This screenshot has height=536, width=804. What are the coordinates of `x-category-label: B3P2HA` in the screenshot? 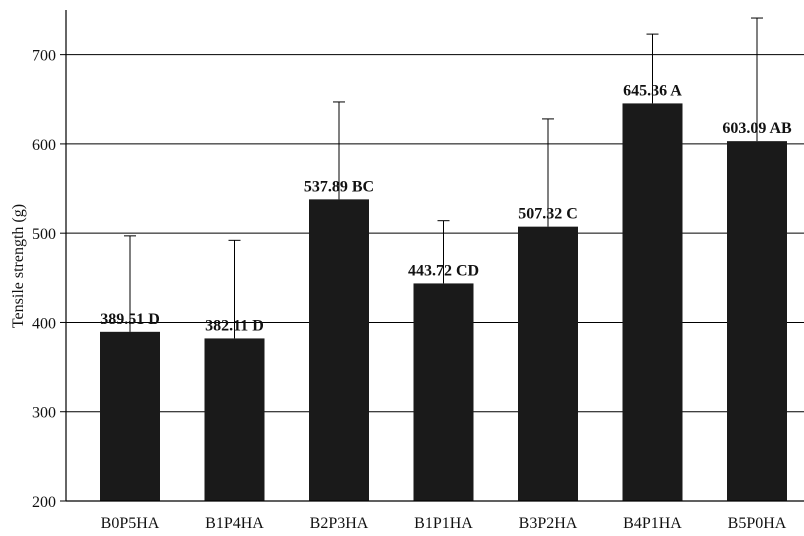 It's located at (548, 523).